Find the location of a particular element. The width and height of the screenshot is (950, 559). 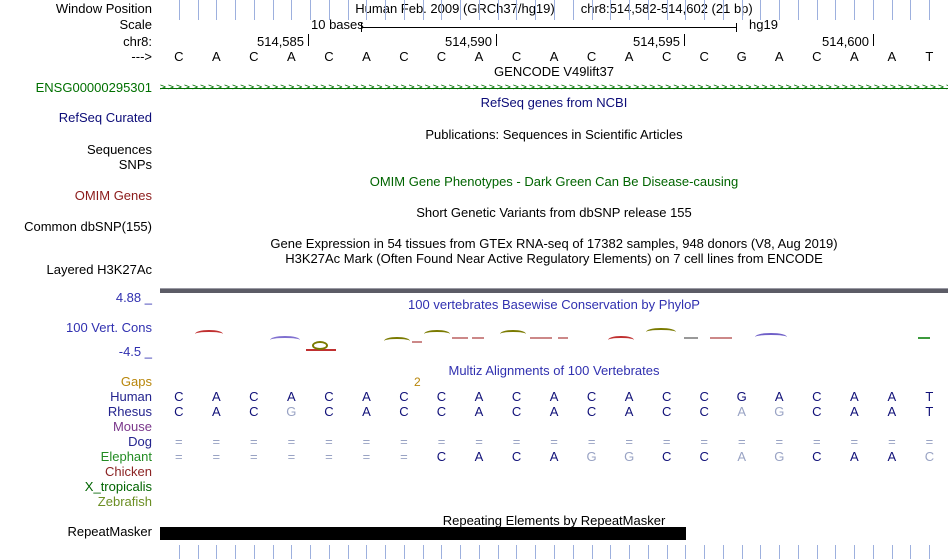

alignment-row-dog: = = = = = = = = = = = = = = = = = = = = = is located at coordinates (554, 442).